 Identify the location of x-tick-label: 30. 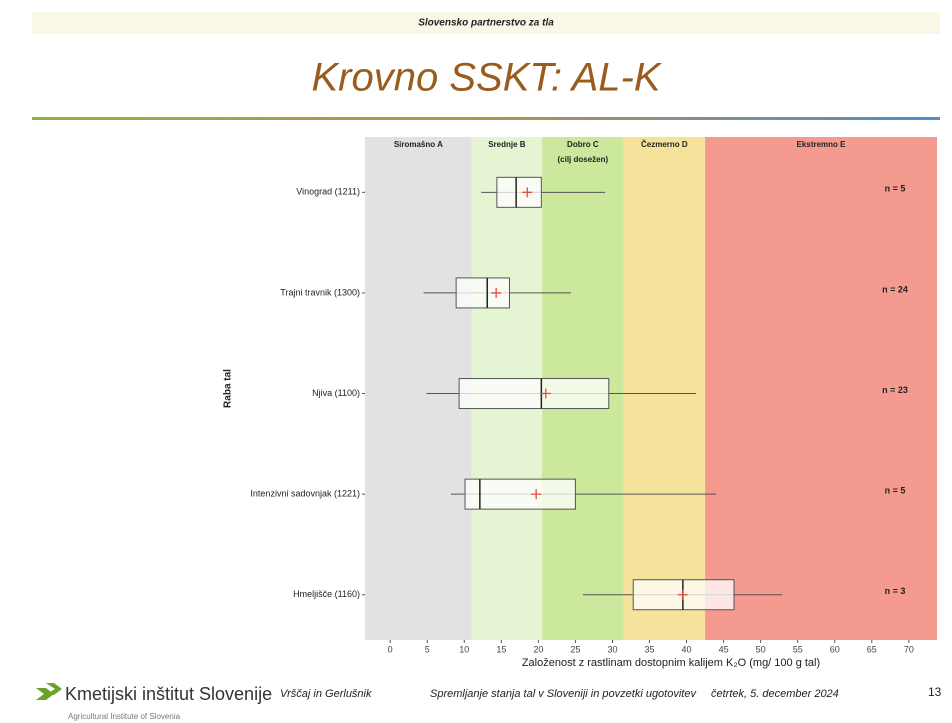
(612, 649).